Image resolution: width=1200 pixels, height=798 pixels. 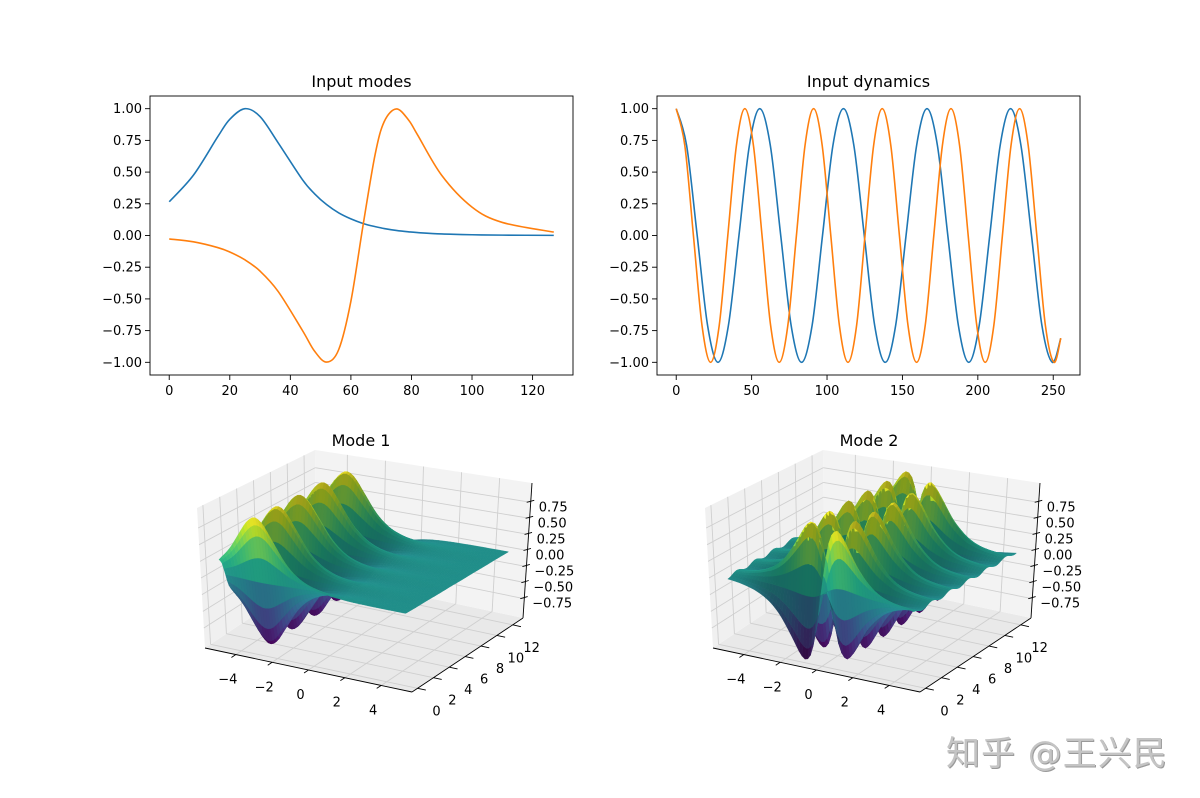 I want to click on y-tick-label: 10, so click(x=516, y=658).